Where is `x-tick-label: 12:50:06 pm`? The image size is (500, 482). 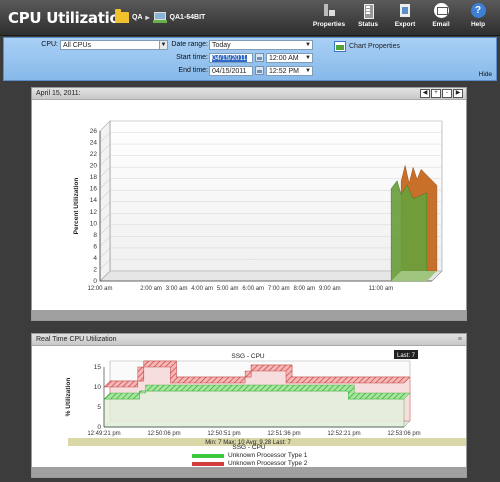
x-tick-label: 12:50:06 pm is located at coordinates (163, 434).